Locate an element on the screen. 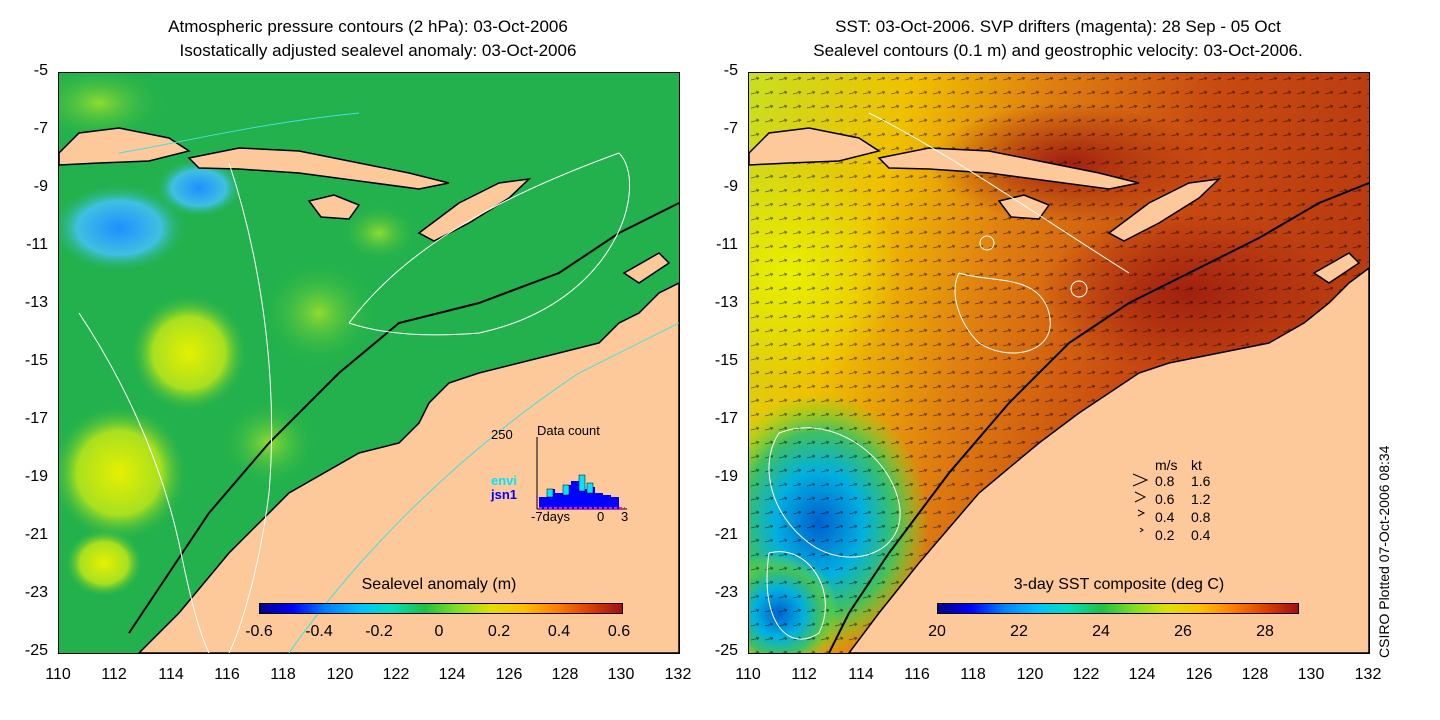 This screenshot has width=1440, height=720. right-cbar-tick: 26 is located at coordinates (1183, 631).